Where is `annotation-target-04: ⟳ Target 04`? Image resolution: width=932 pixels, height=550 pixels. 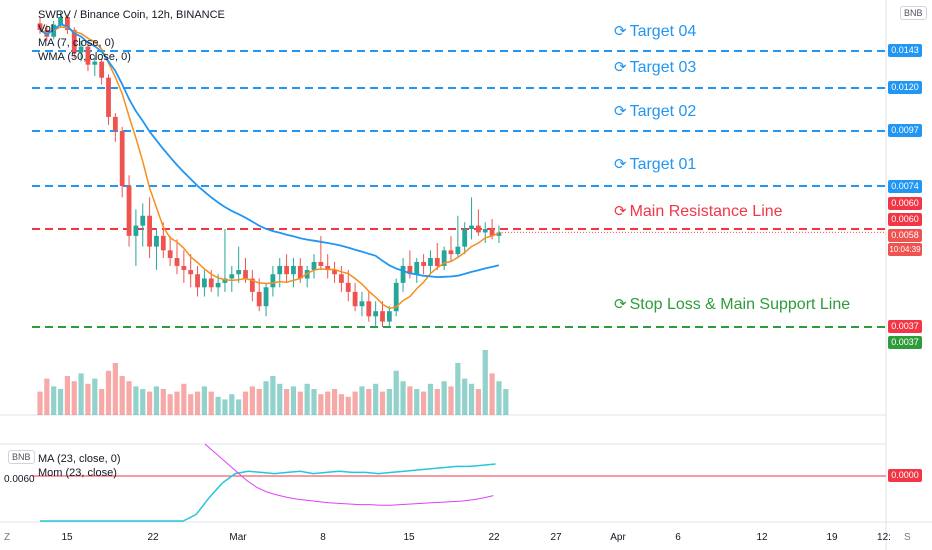
annotation-target-04: ⟳ Target 04 is located at coordinates (655, 31).